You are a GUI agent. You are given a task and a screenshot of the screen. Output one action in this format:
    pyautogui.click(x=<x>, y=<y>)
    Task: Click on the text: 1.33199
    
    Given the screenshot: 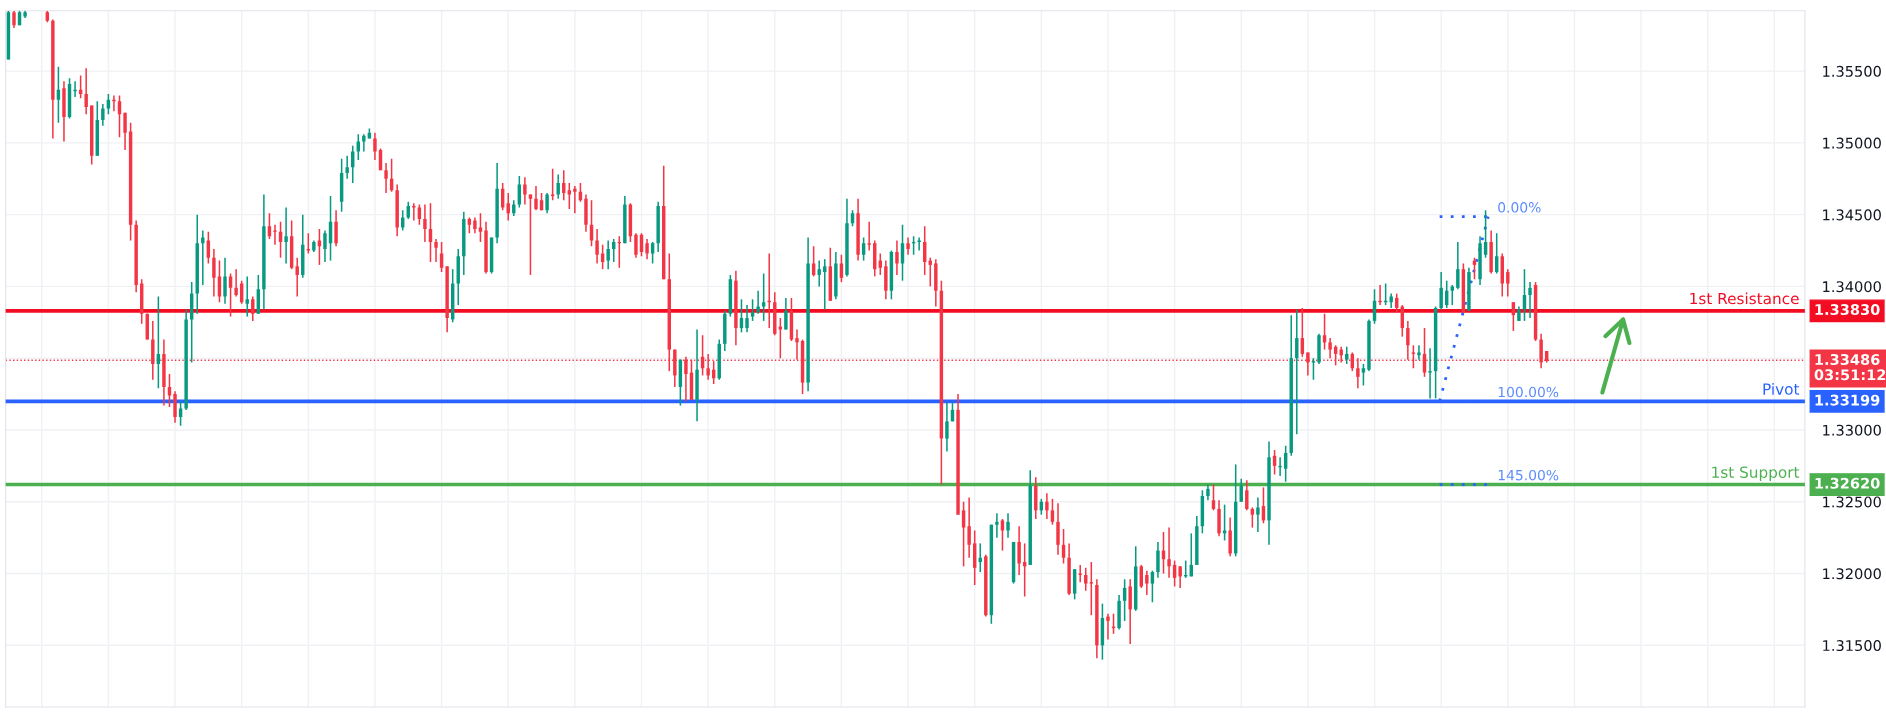 What is the action you would take?
    pyautogui.click(x=1847, y=400)
    